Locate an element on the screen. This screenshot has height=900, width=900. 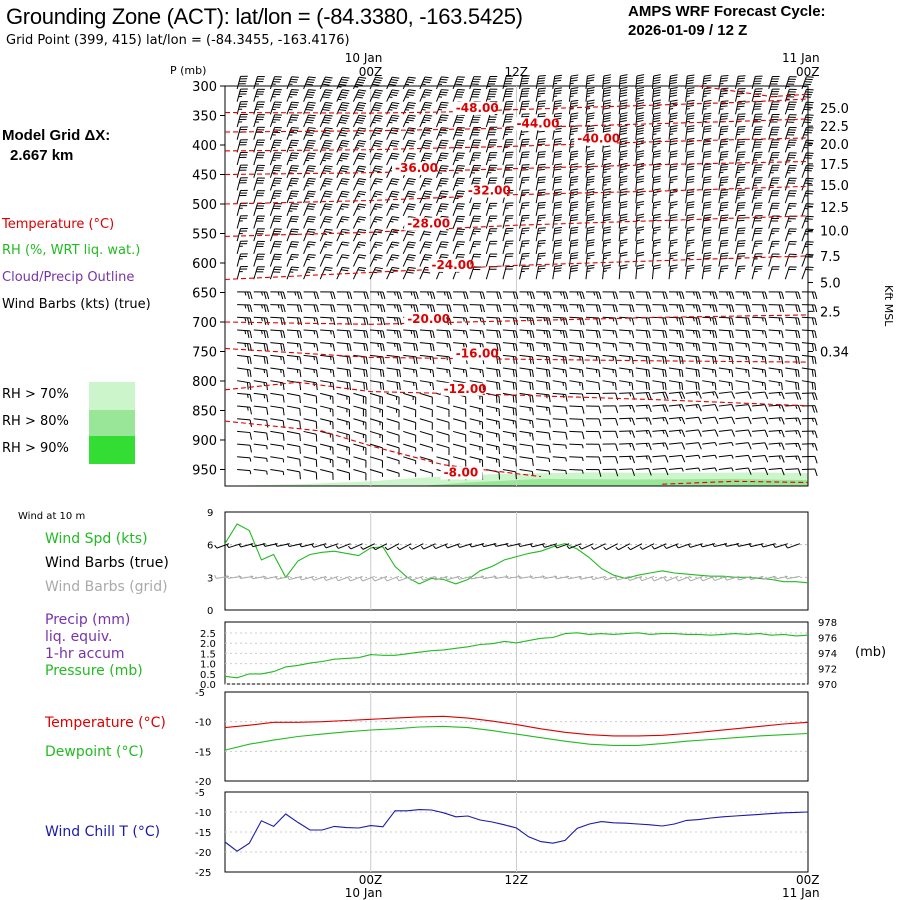
legend-cloud: Cloud/Precip Outline is located at coordinates (68, 277).